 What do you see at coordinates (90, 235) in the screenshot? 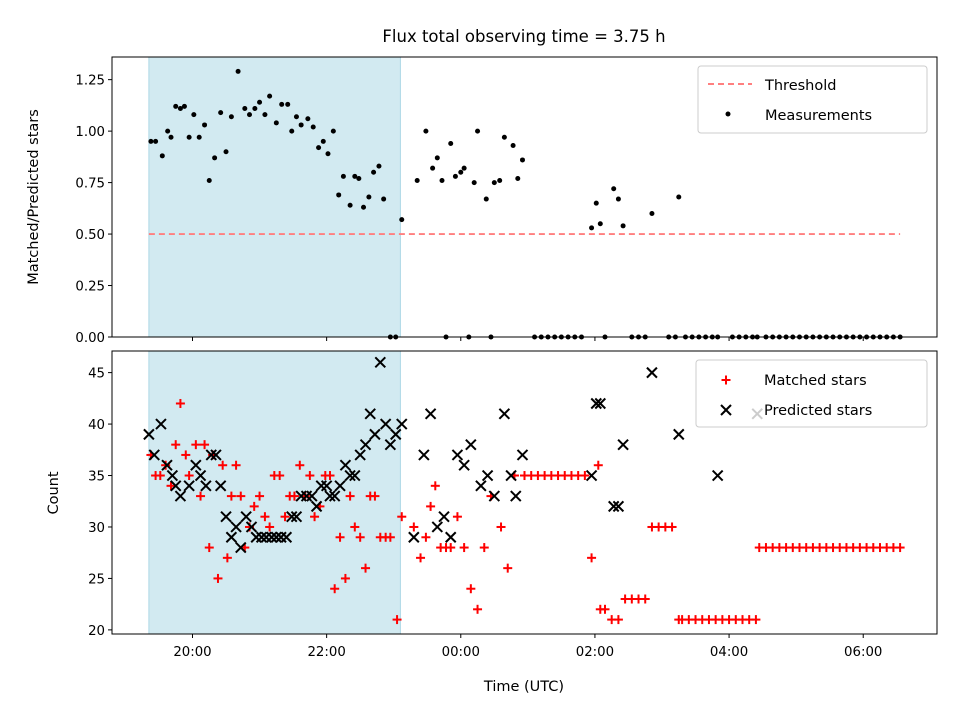
I see `top-y-tick-label: 0.50` at bounding box center [90, 235].